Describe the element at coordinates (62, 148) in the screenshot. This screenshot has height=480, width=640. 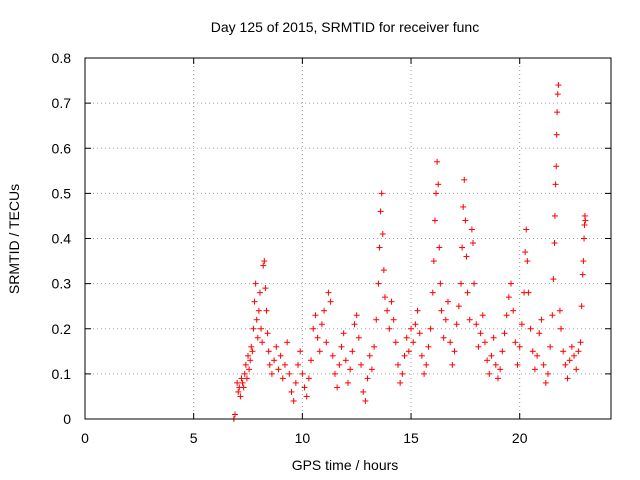
I see `y-tick-label: 0.6` at that location.